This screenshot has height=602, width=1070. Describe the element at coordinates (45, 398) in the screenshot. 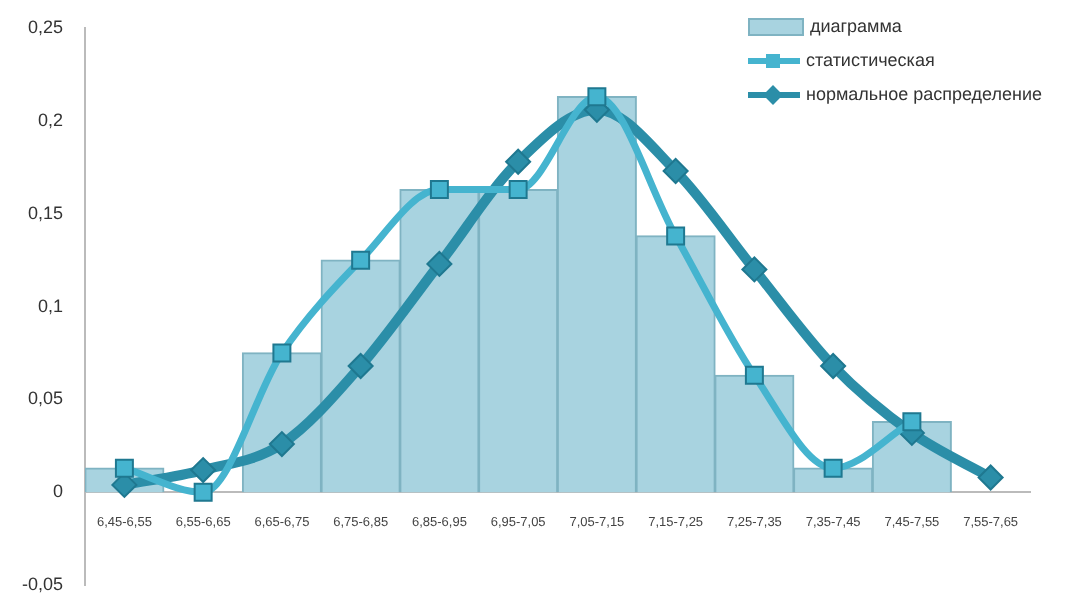

I see `y-tick-label: 0,05` at that location.